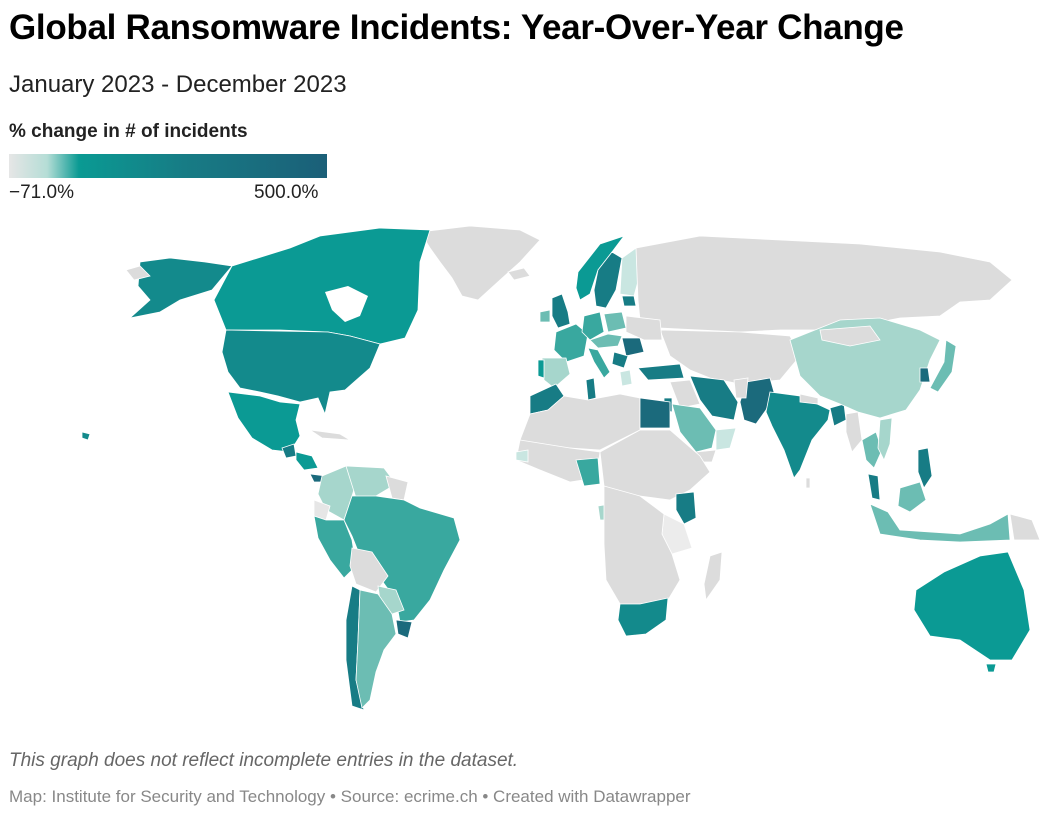 The image size is (1048, 828). Describe the element at coordinates (661, 372) in the screenshot. I see `region-turkey` at that location.